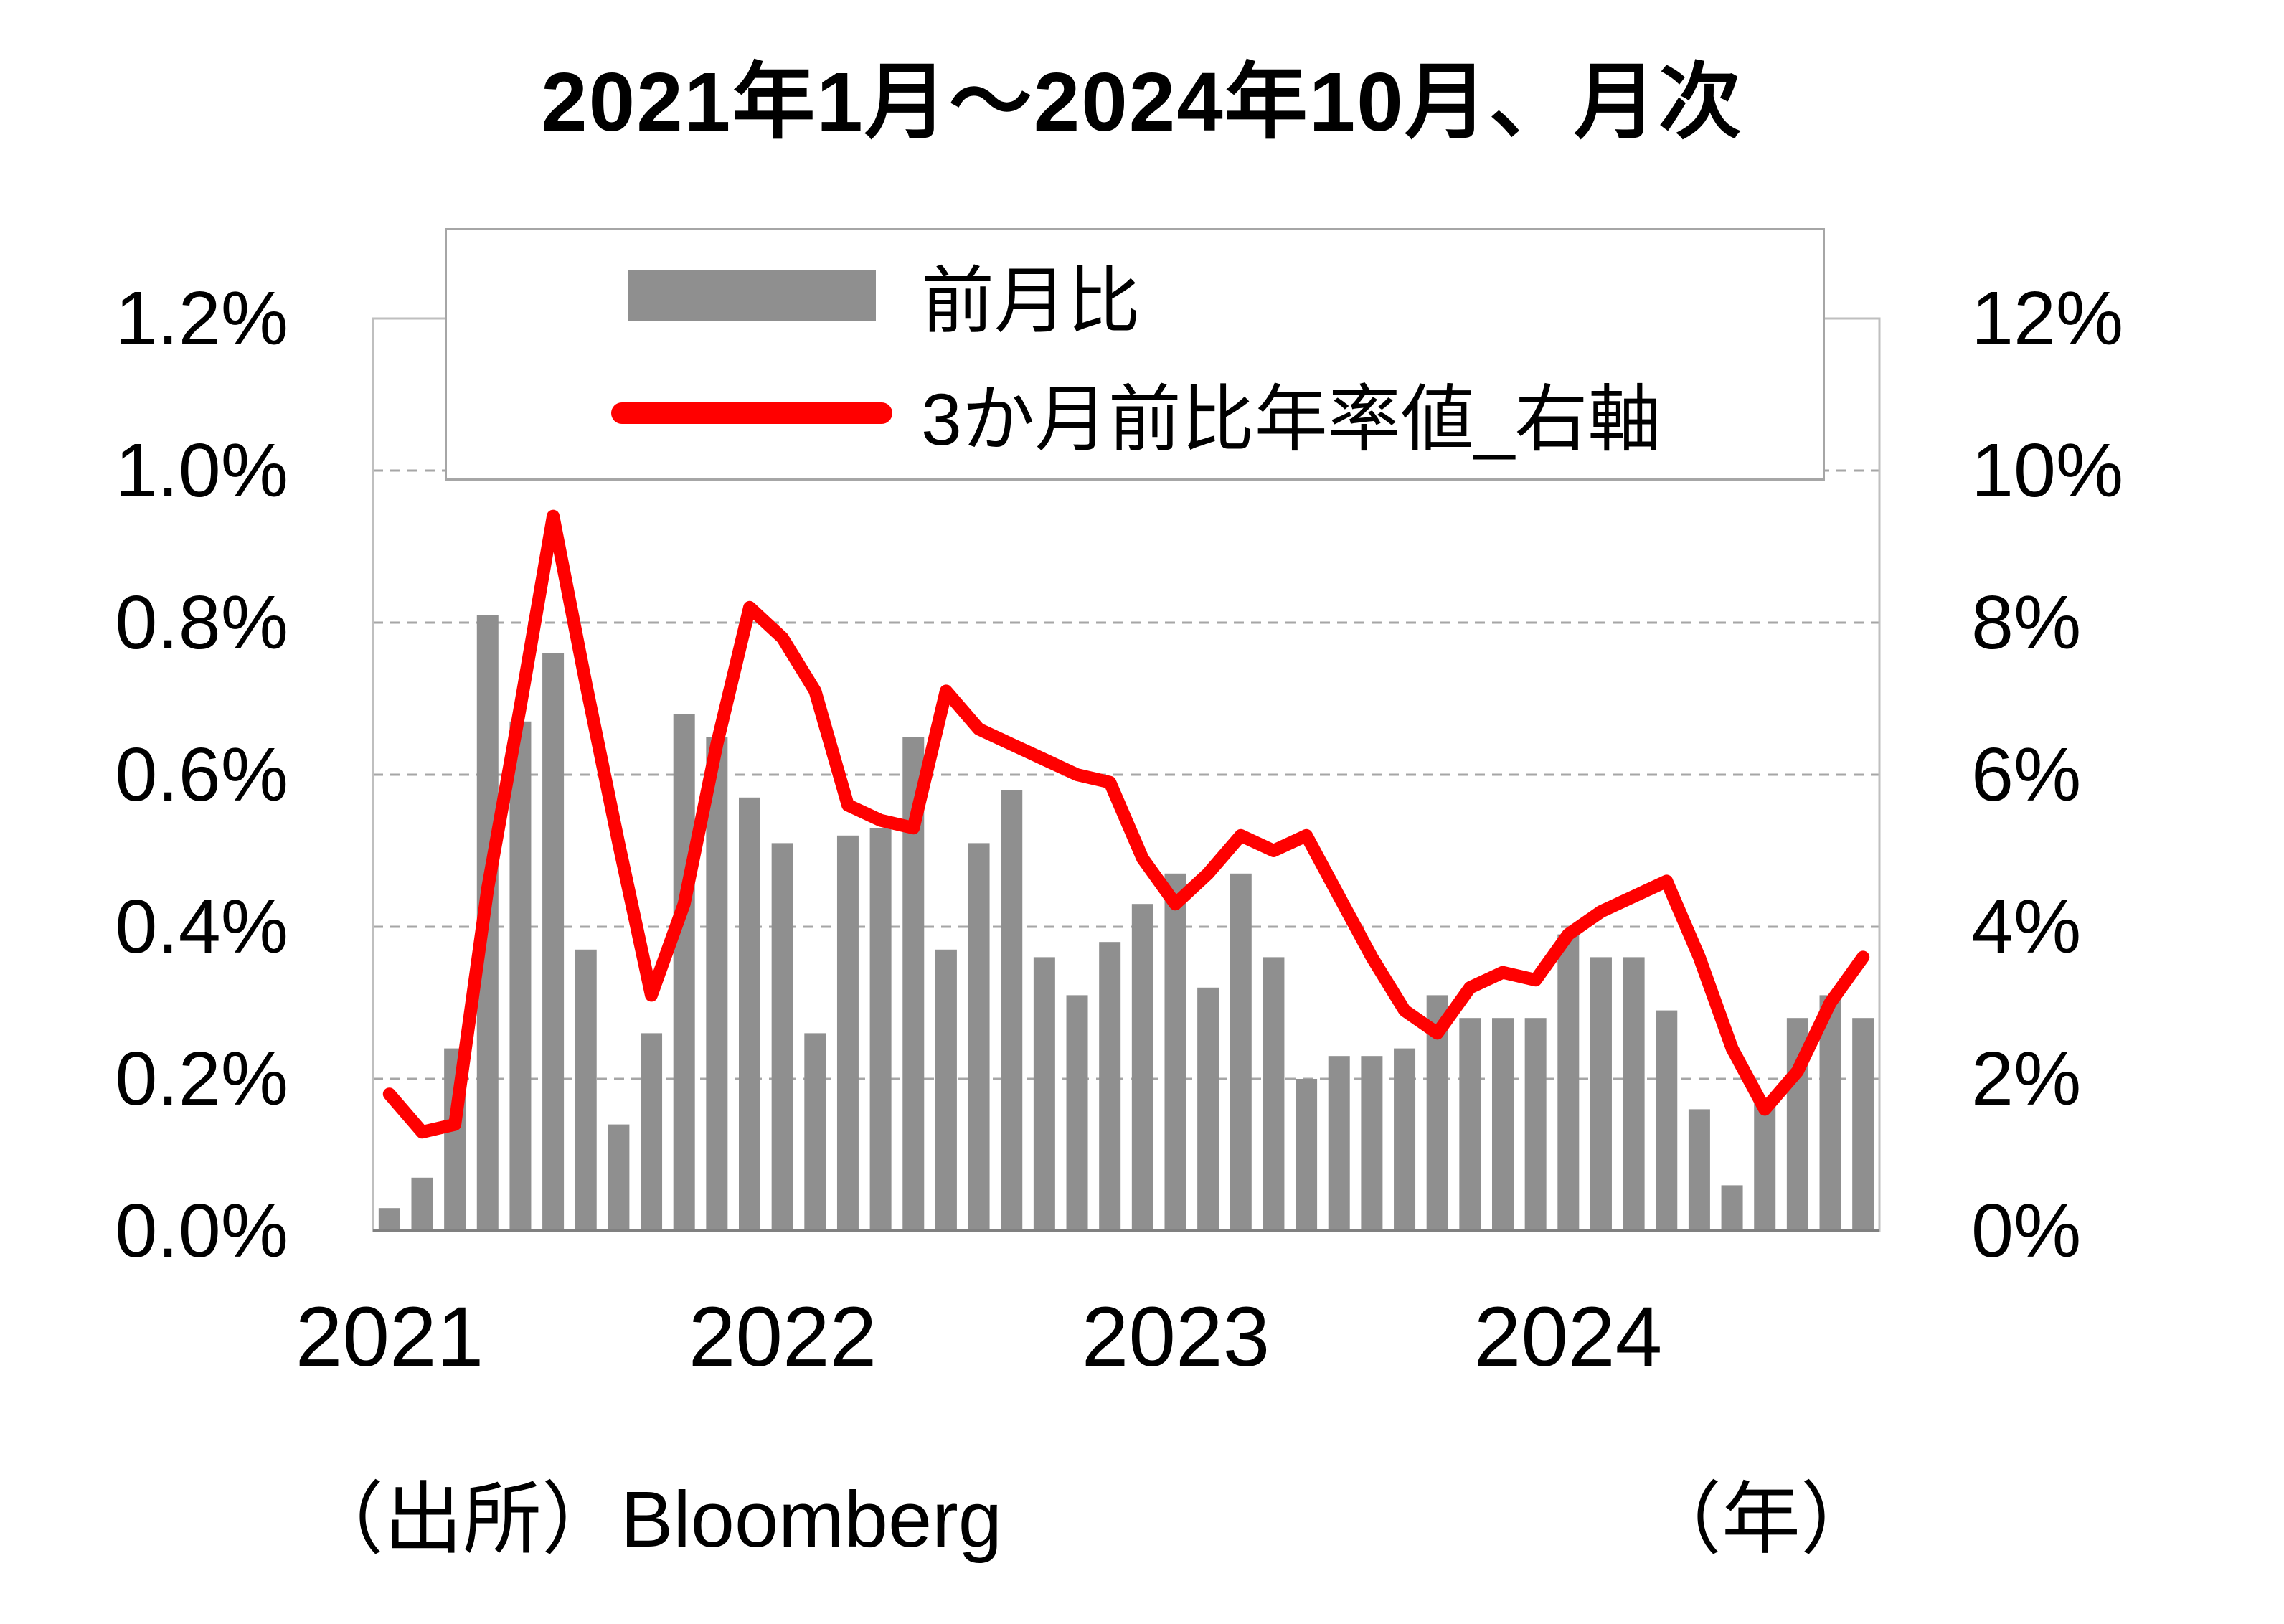 The height and width of the screenshot is (1624, 2284). I want to click on left-axis-tick: 0.0%, so click(202, 1231).